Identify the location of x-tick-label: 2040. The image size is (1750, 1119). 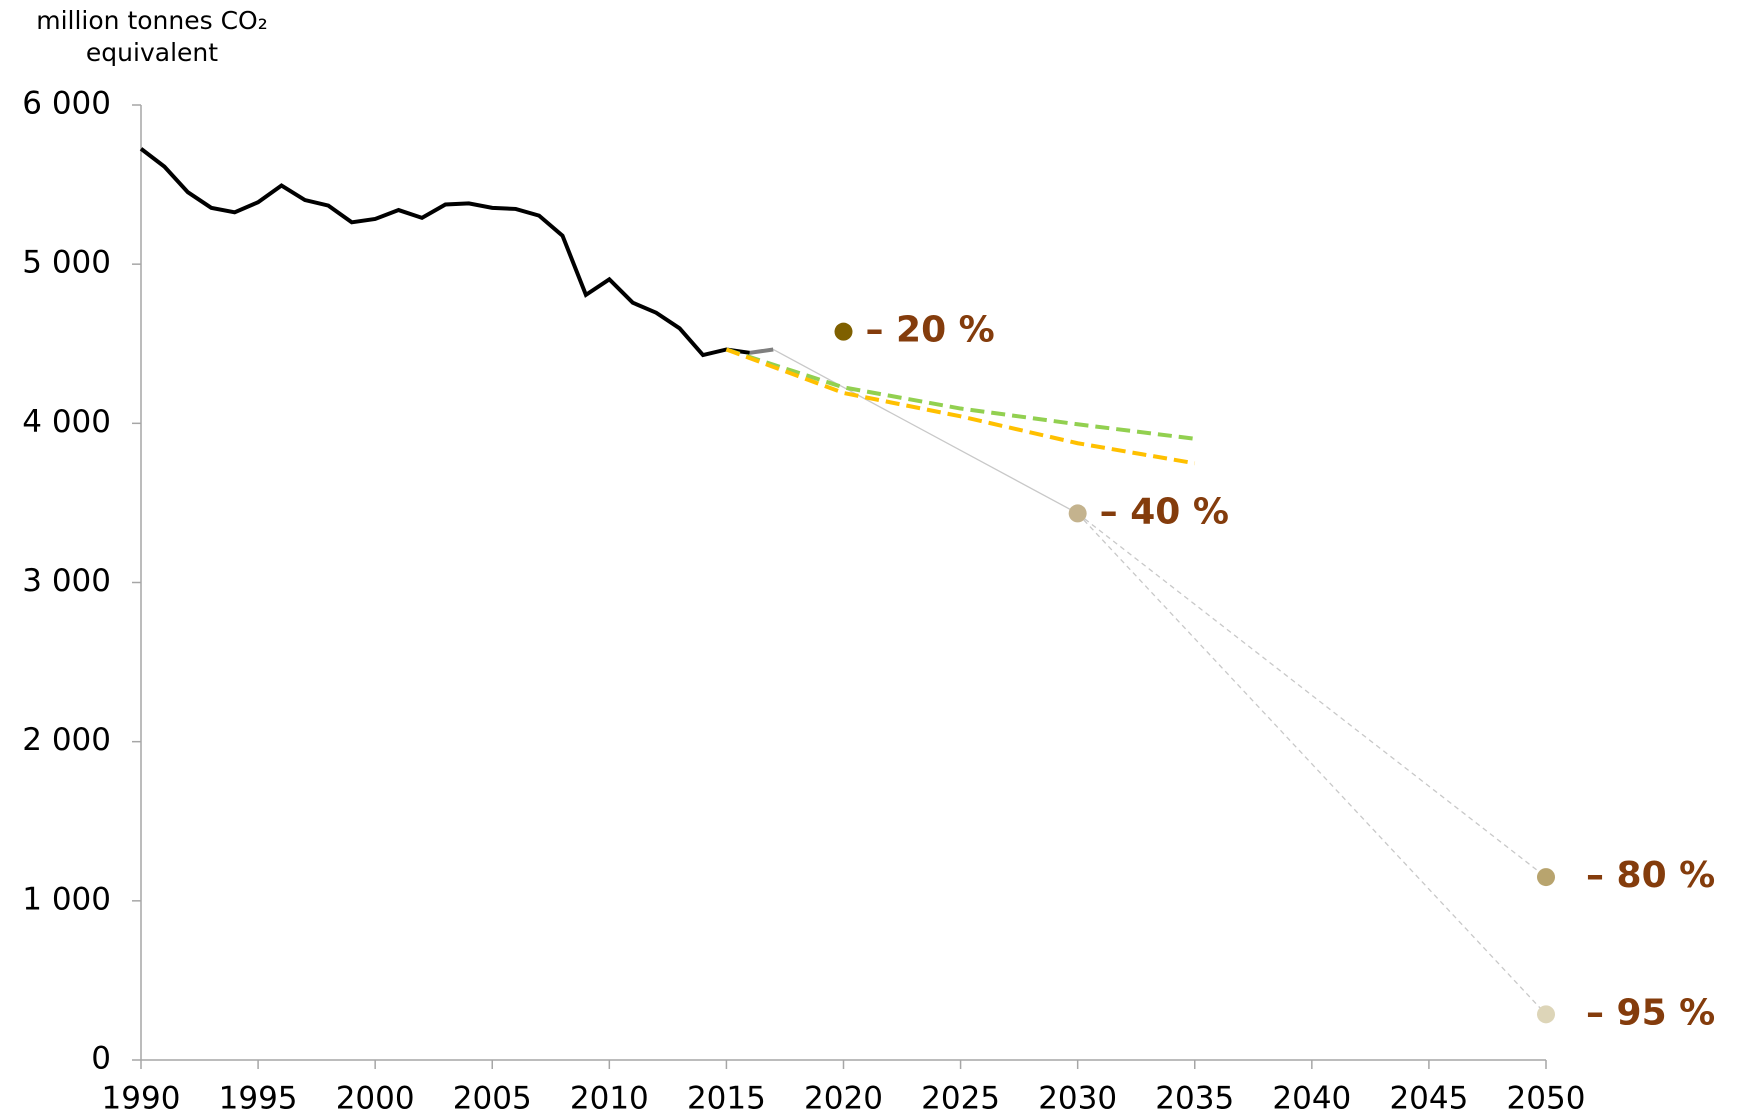
(1311, 1099).